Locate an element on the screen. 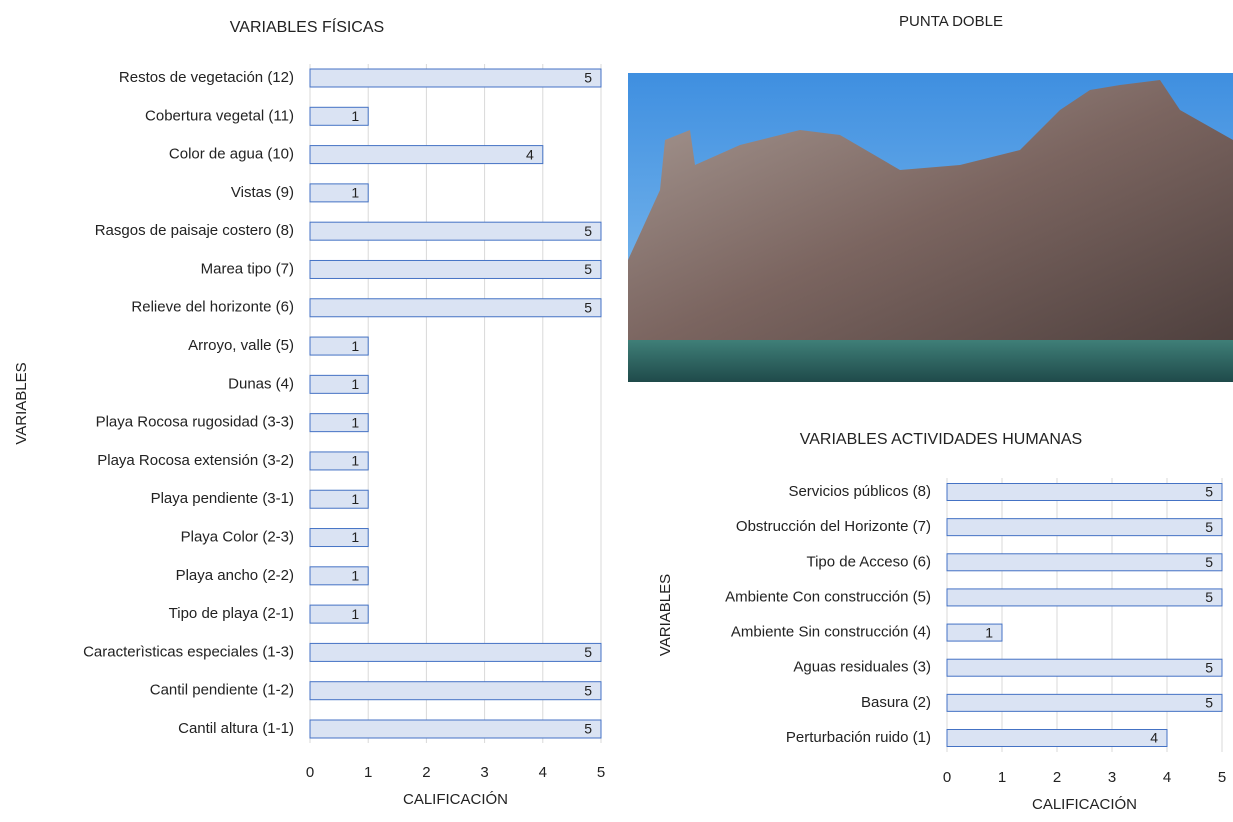 Image resolution: width=1233 pixels, height=822 pixels. y-tick-label: Cobertura vegetal (11) is located at coordinates (219, 115).